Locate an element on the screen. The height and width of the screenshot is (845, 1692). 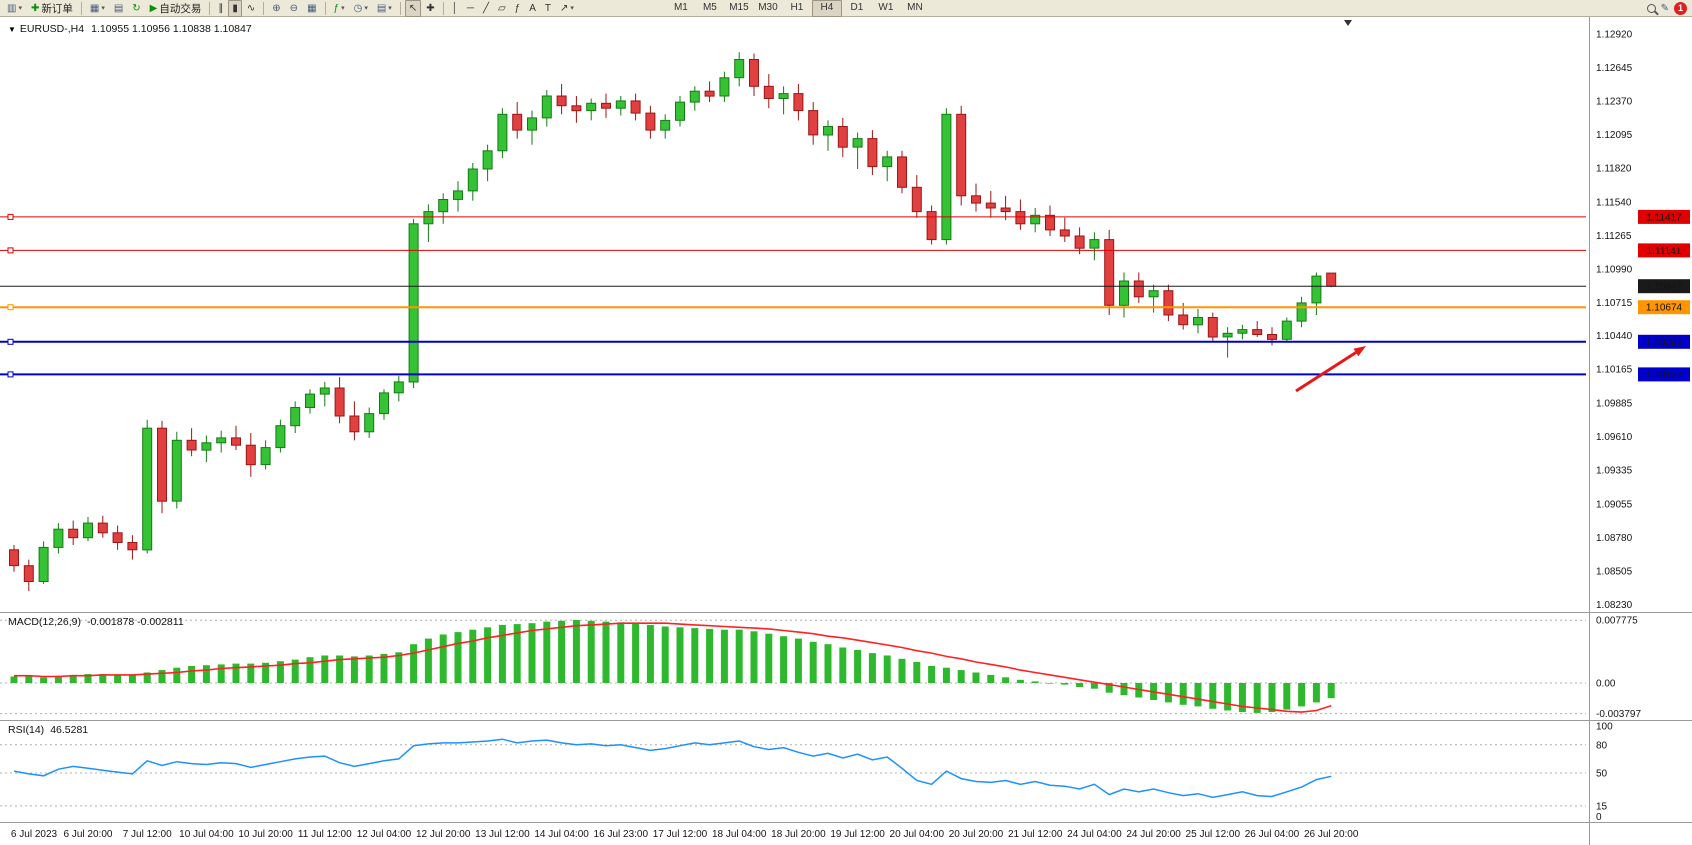
candlestick-chart-button: ▮ is located at coordinates (235, 8).